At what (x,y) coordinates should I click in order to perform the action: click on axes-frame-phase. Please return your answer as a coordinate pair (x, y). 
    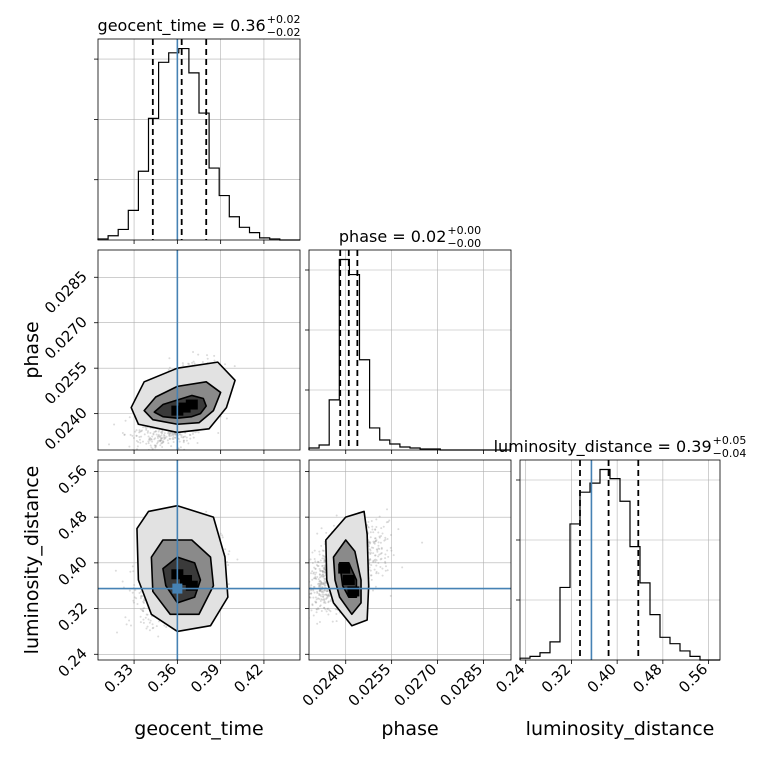
    Looking at the image, I should click on (410, 350).